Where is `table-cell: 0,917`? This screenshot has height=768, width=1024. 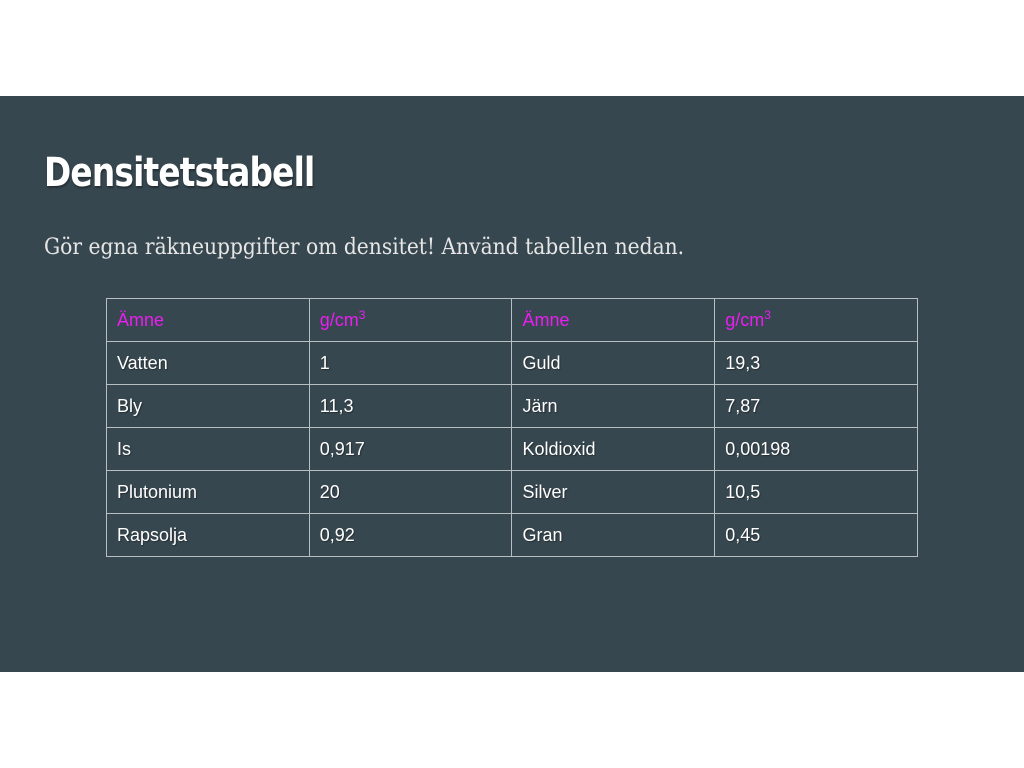 table-cell: 0,917 is located at coordinates (410, 449).